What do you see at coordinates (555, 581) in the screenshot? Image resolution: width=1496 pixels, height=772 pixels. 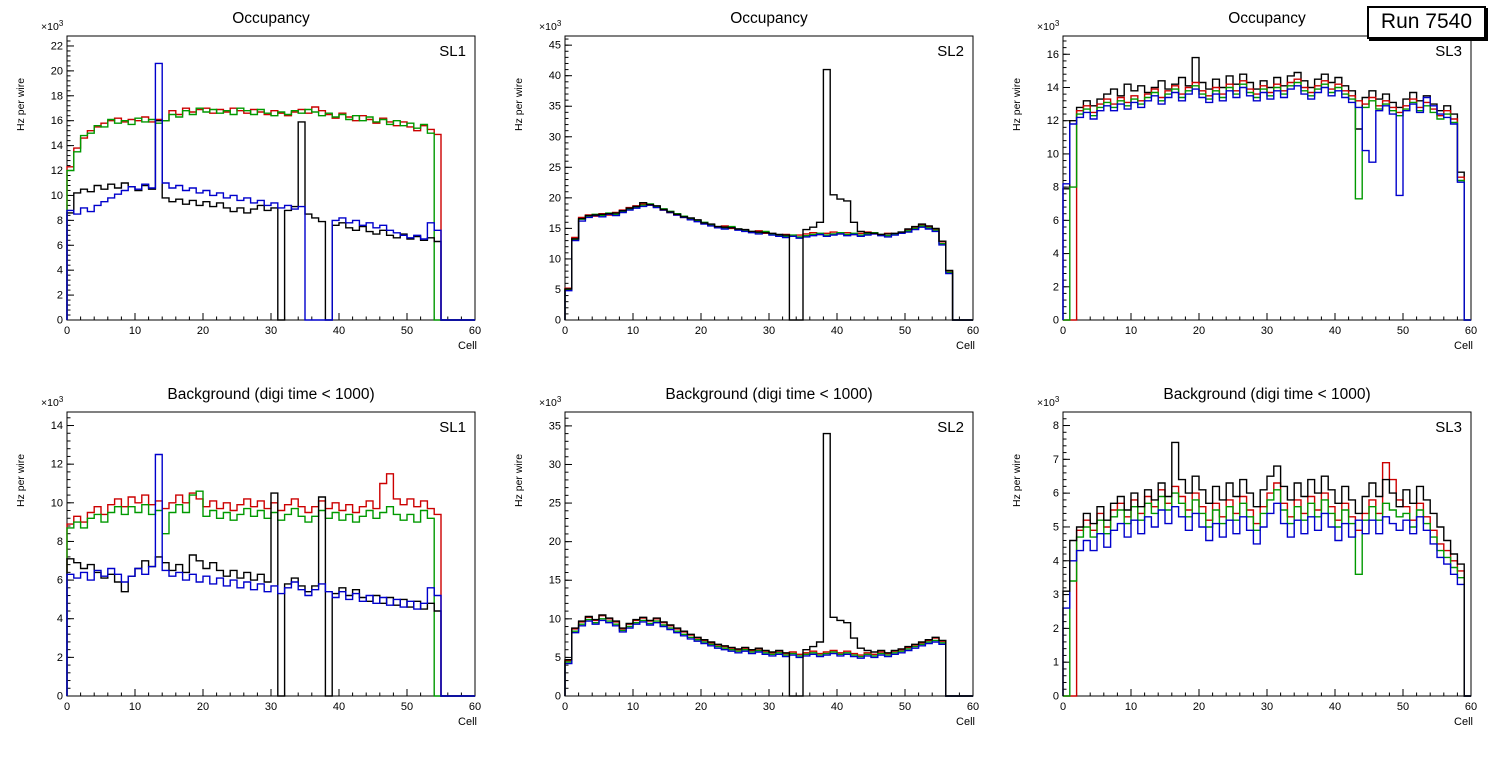 I see `y-tick-label: 15` at bounding box center [555, 581].